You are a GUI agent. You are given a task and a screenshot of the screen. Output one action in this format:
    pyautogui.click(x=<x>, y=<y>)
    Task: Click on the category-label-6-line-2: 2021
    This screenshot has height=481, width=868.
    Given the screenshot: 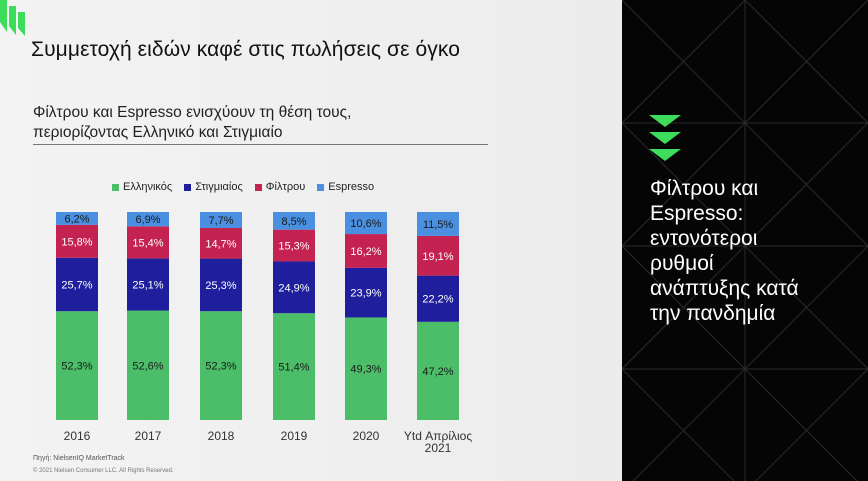 What is the action you would take?
    pyautogui.click(x=438, y=448)
    